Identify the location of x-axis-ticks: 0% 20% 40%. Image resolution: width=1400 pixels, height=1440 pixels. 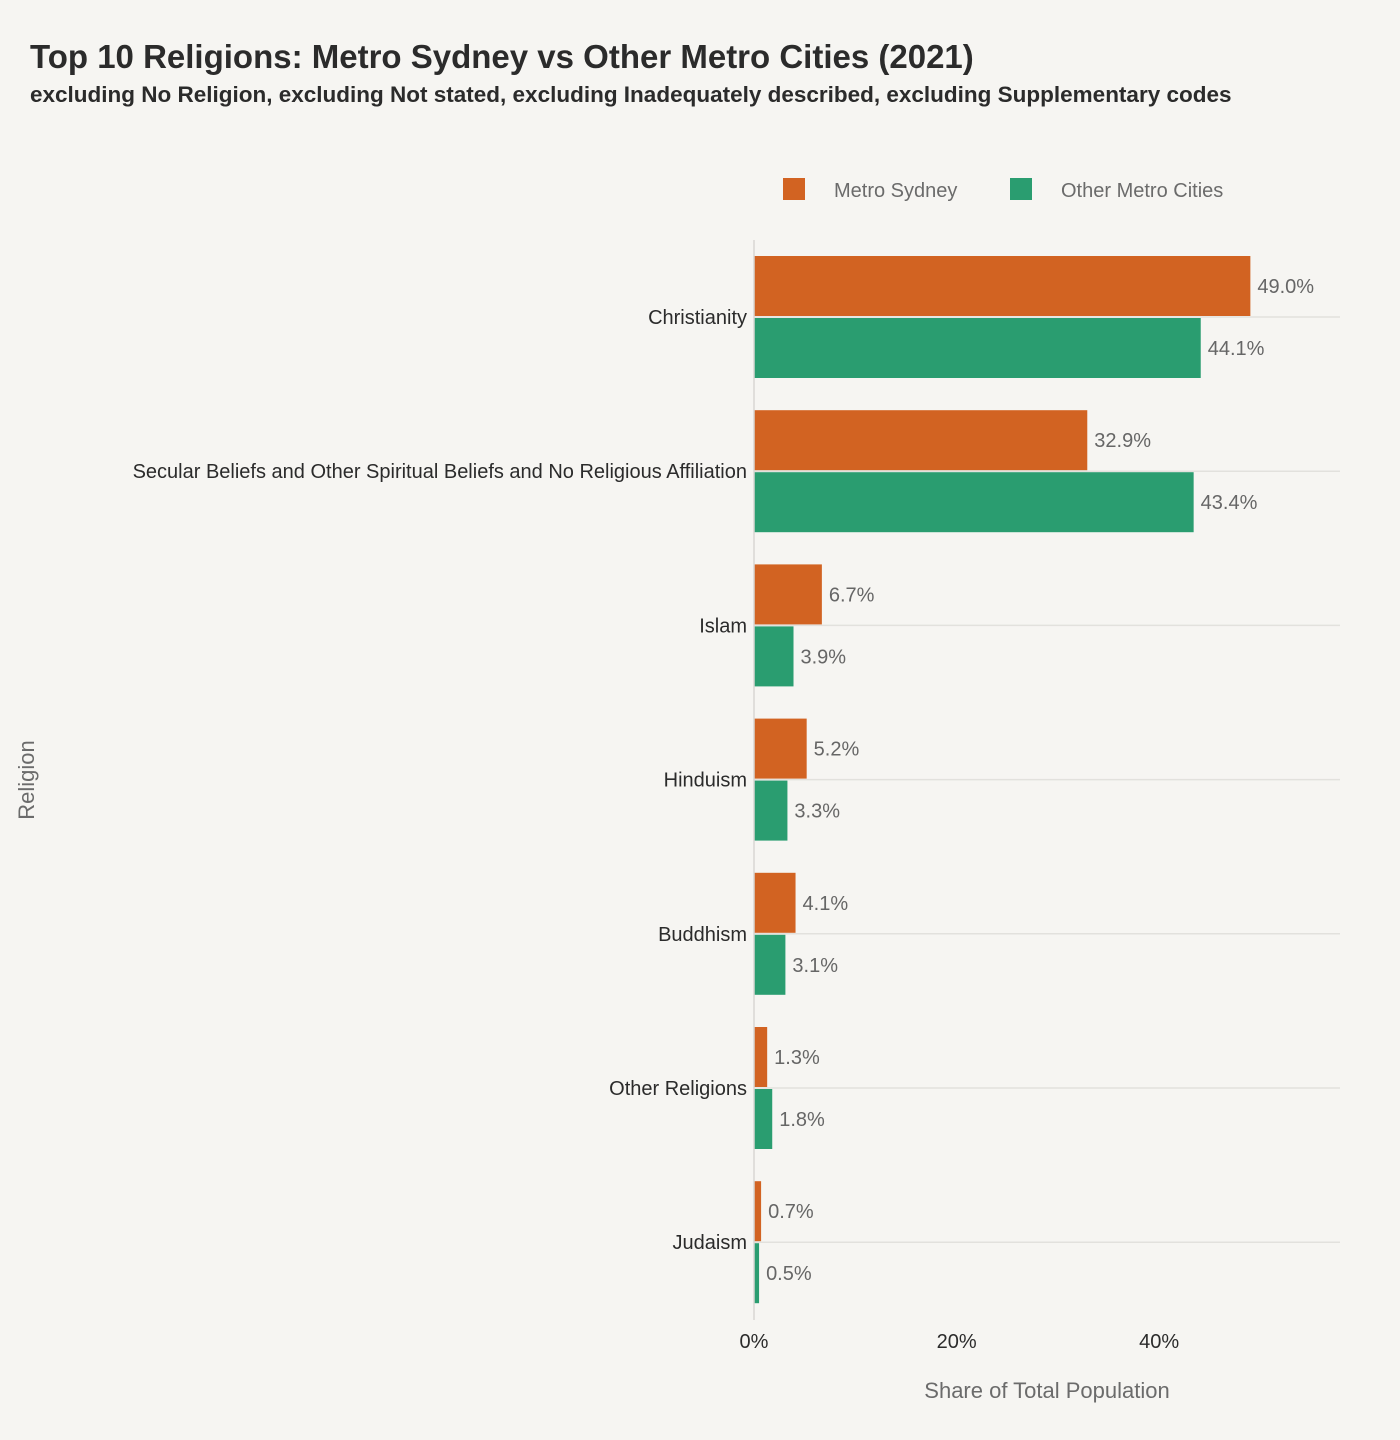
(960, 1342).